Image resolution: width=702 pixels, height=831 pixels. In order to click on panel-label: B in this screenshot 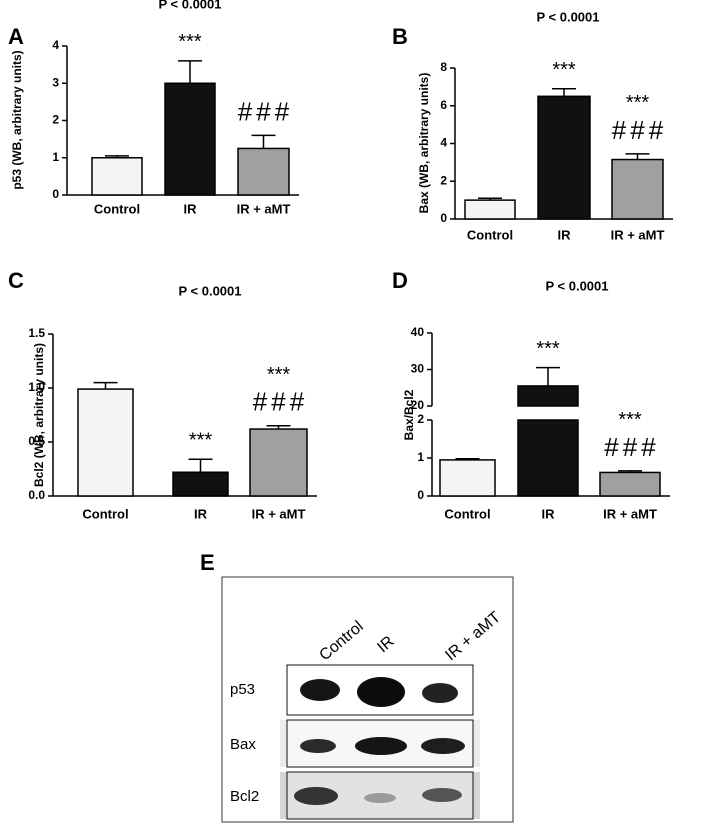, I will do `click(400, 36)`.